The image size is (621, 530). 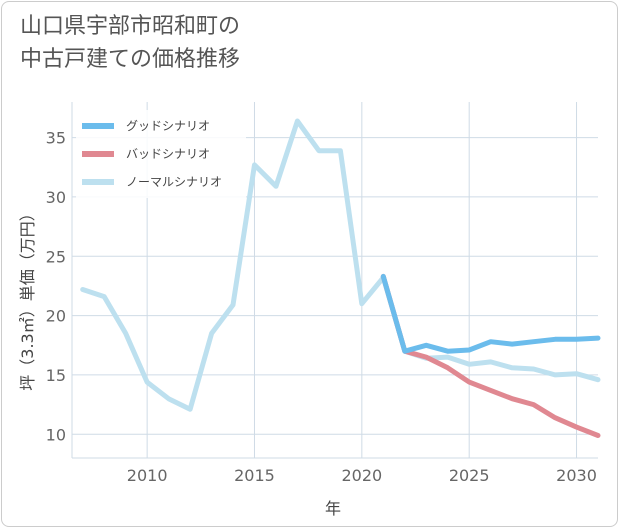 I want to click on series-line-bad, so click(x=490, y=355).